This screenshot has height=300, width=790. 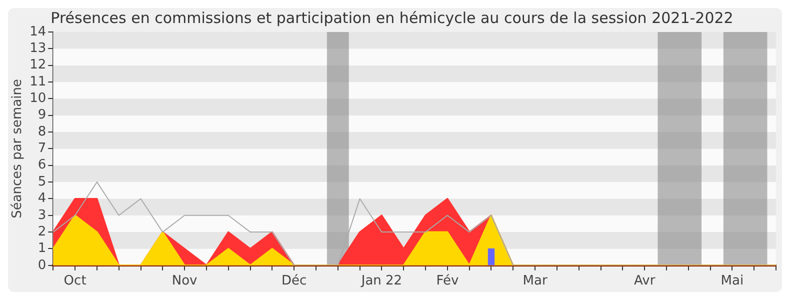 I want to click on y-tick-label: 8, so click(x=42, y=132).